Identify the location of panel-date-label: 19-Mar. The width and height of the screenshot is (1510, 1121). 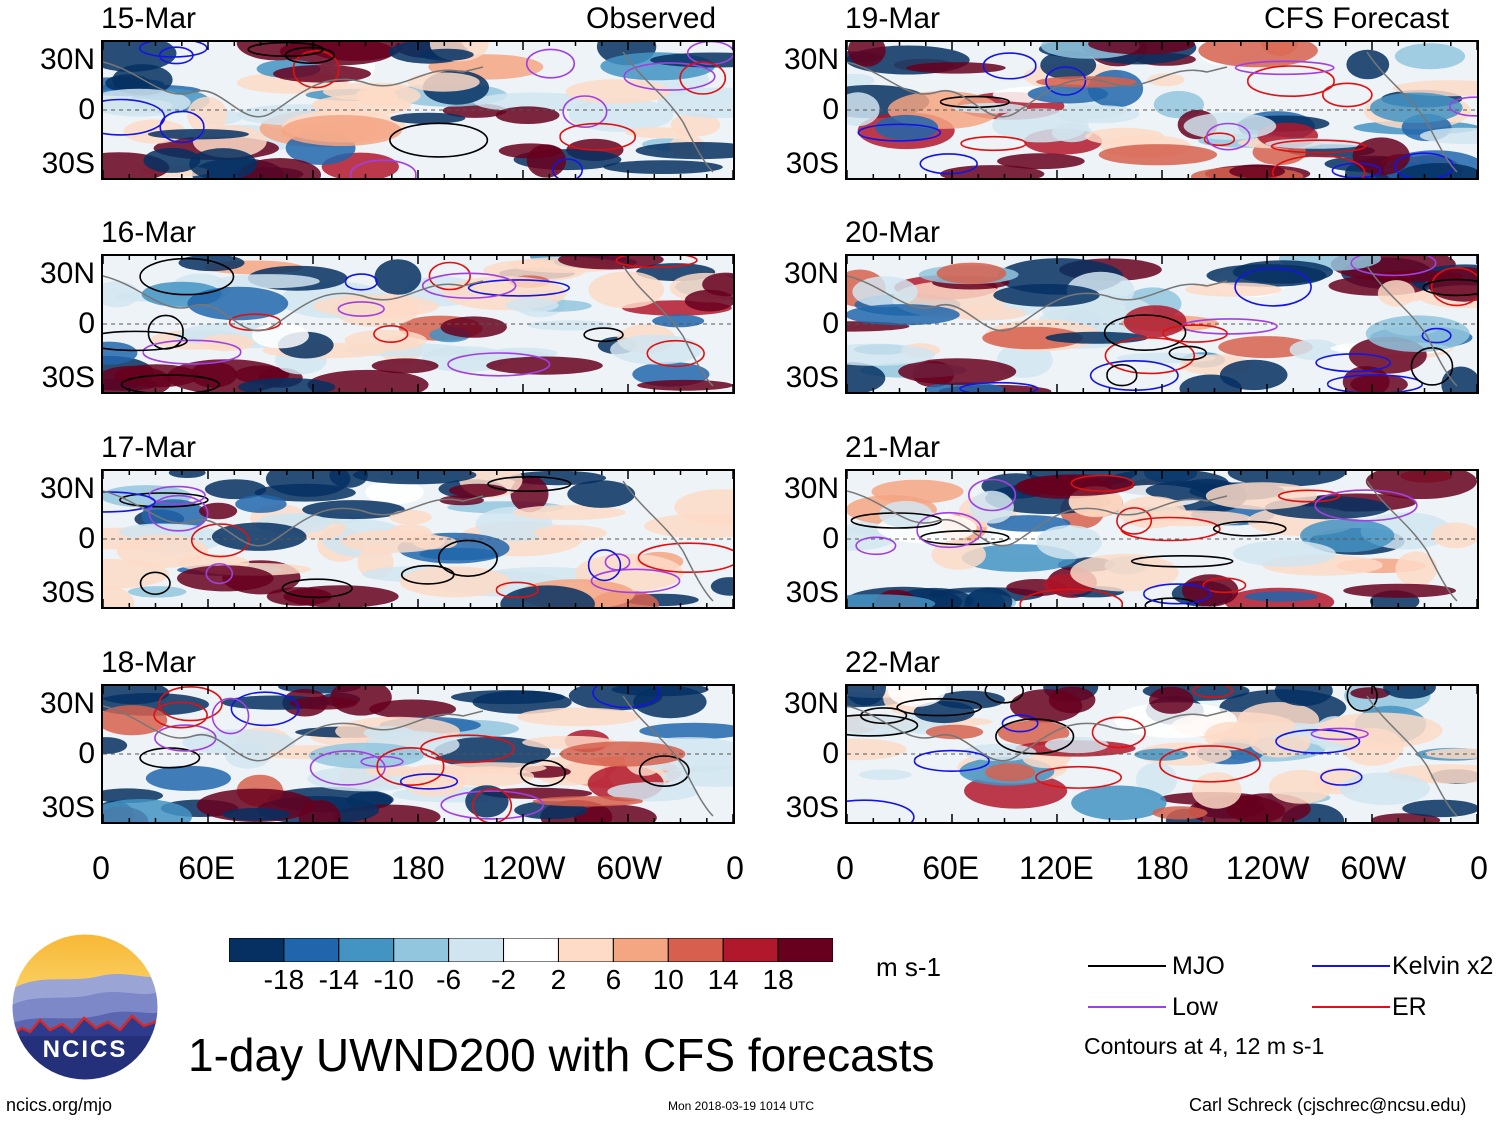
(893, 18).